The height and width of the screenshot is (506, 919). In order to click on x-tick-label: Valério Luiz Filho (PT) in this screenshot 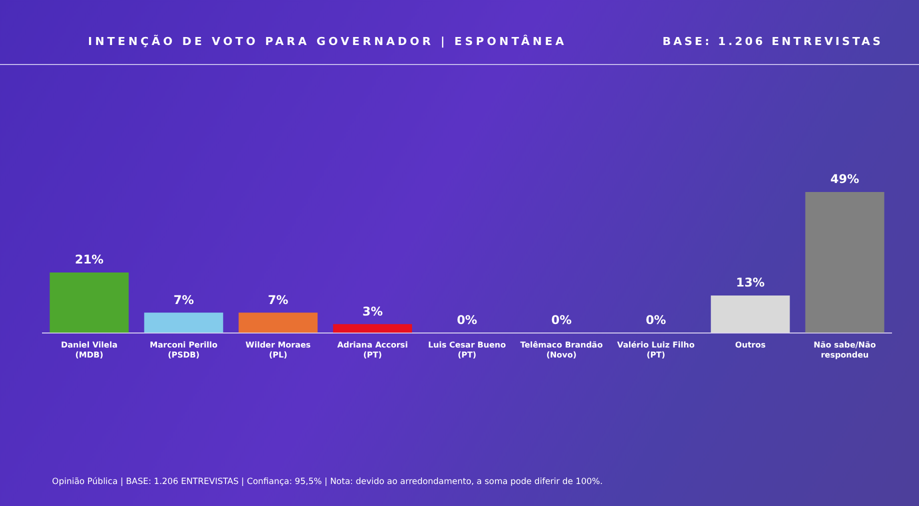, I will do `click(656, 350)`.